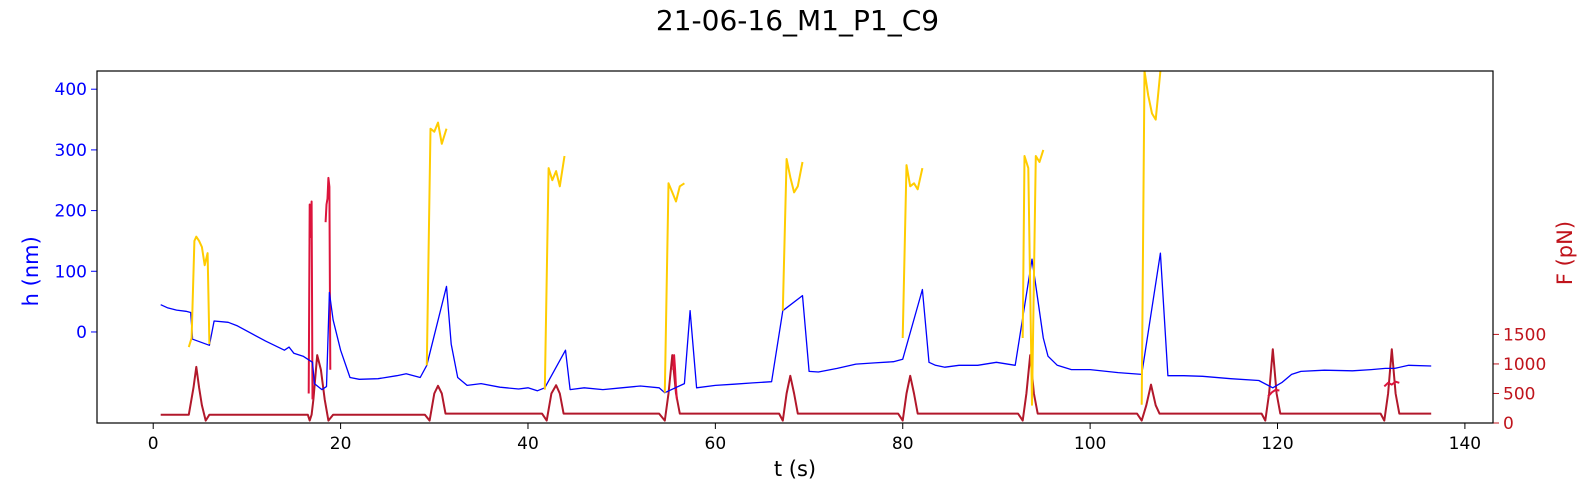 Image resolution: width=1595 pixels, height=500 pixels. Describe the element at coordinates (716, 444) in the screenshot. I see `x-tick-label: 60` at that location.